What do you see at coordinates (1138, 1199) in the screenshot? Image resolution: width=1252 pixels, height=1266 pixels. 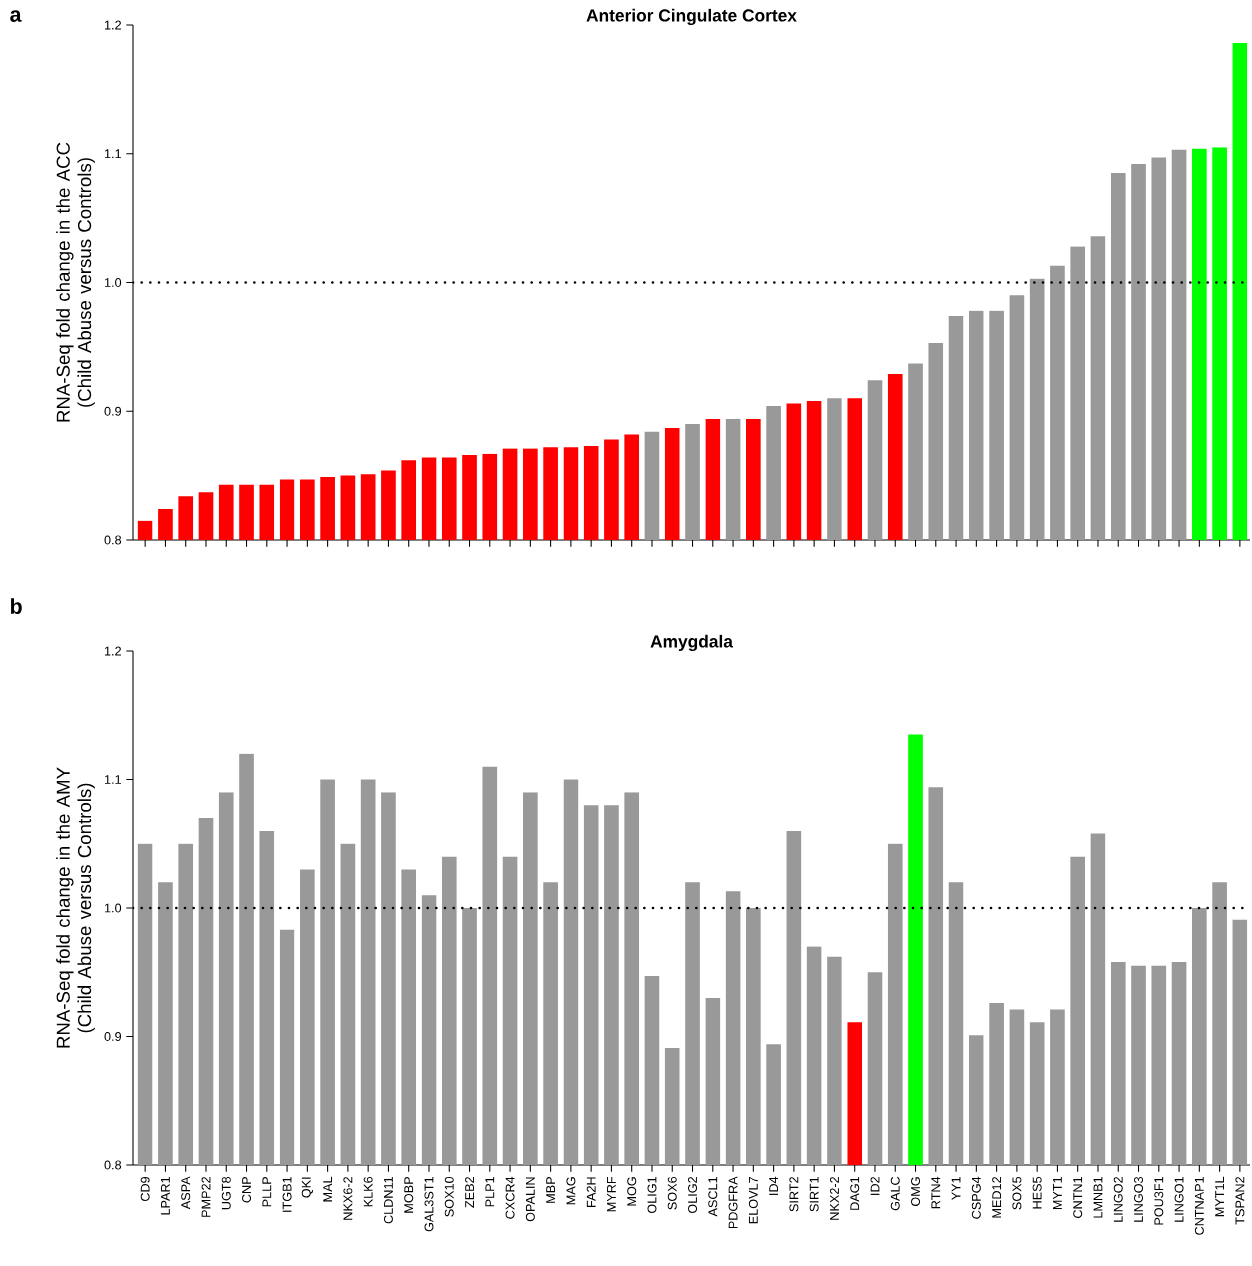 I see `x-tick-label: LINGO3` at bounding box center [1138, 1199].